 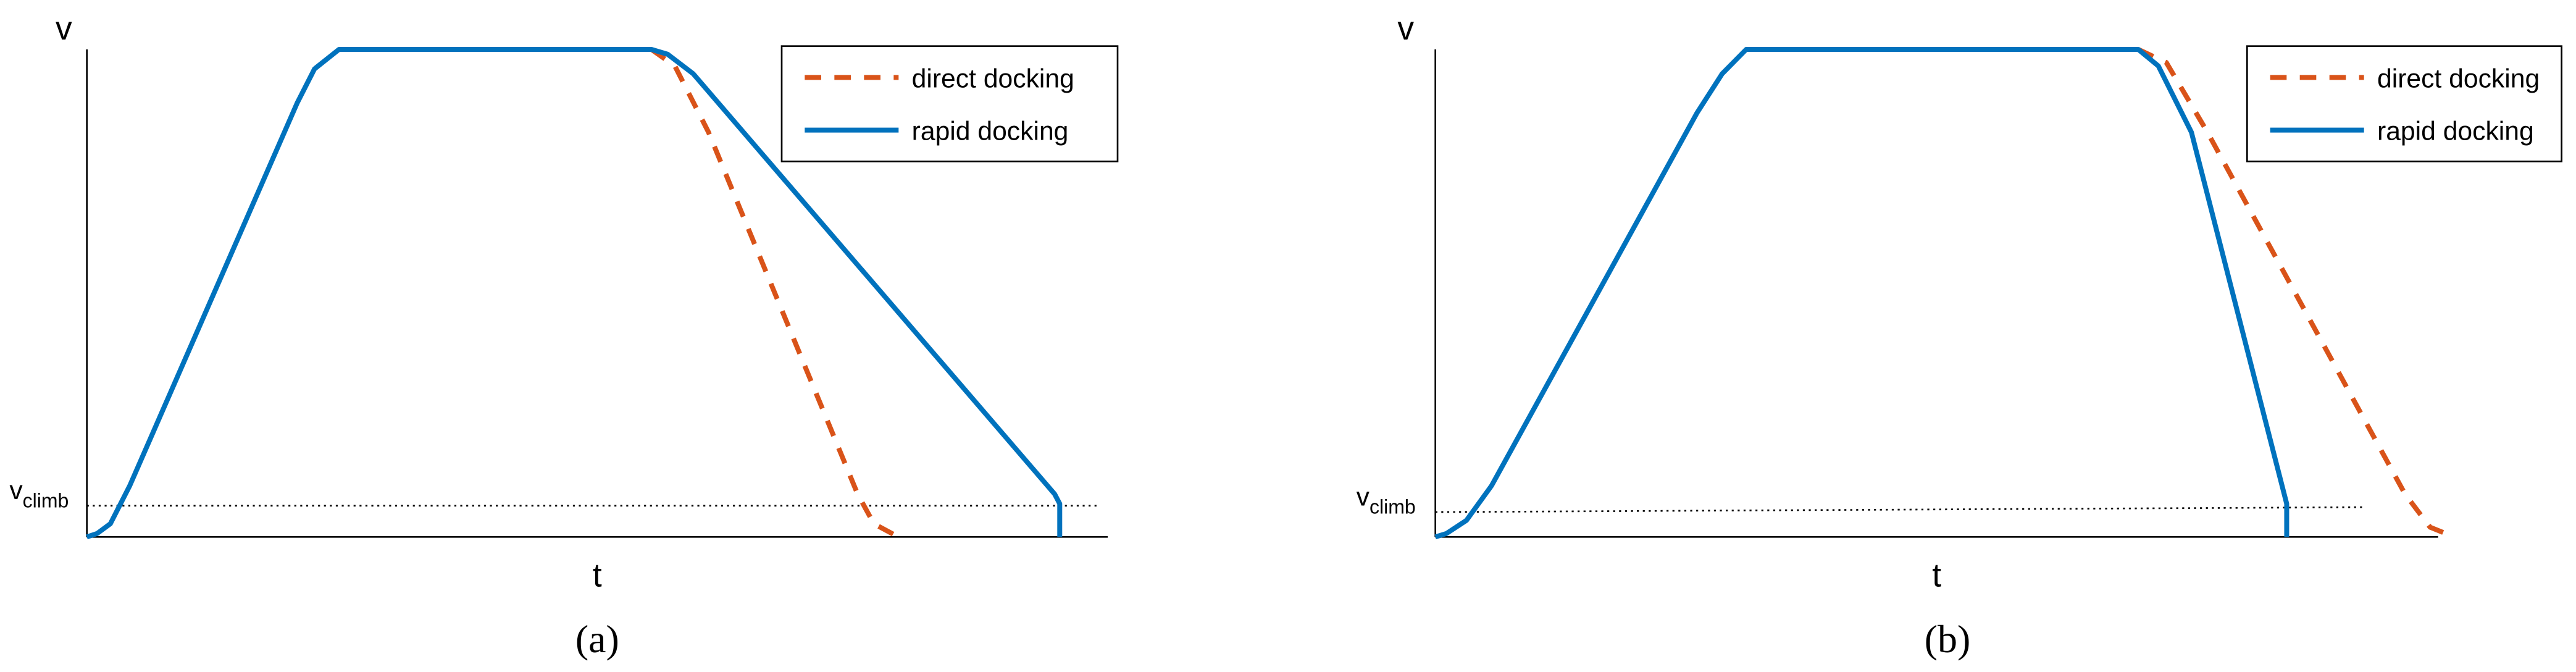 What do you see at coordinates (1900, 510) in the screenshot?
I see `reference-line` at bounding box center [1900, 510].